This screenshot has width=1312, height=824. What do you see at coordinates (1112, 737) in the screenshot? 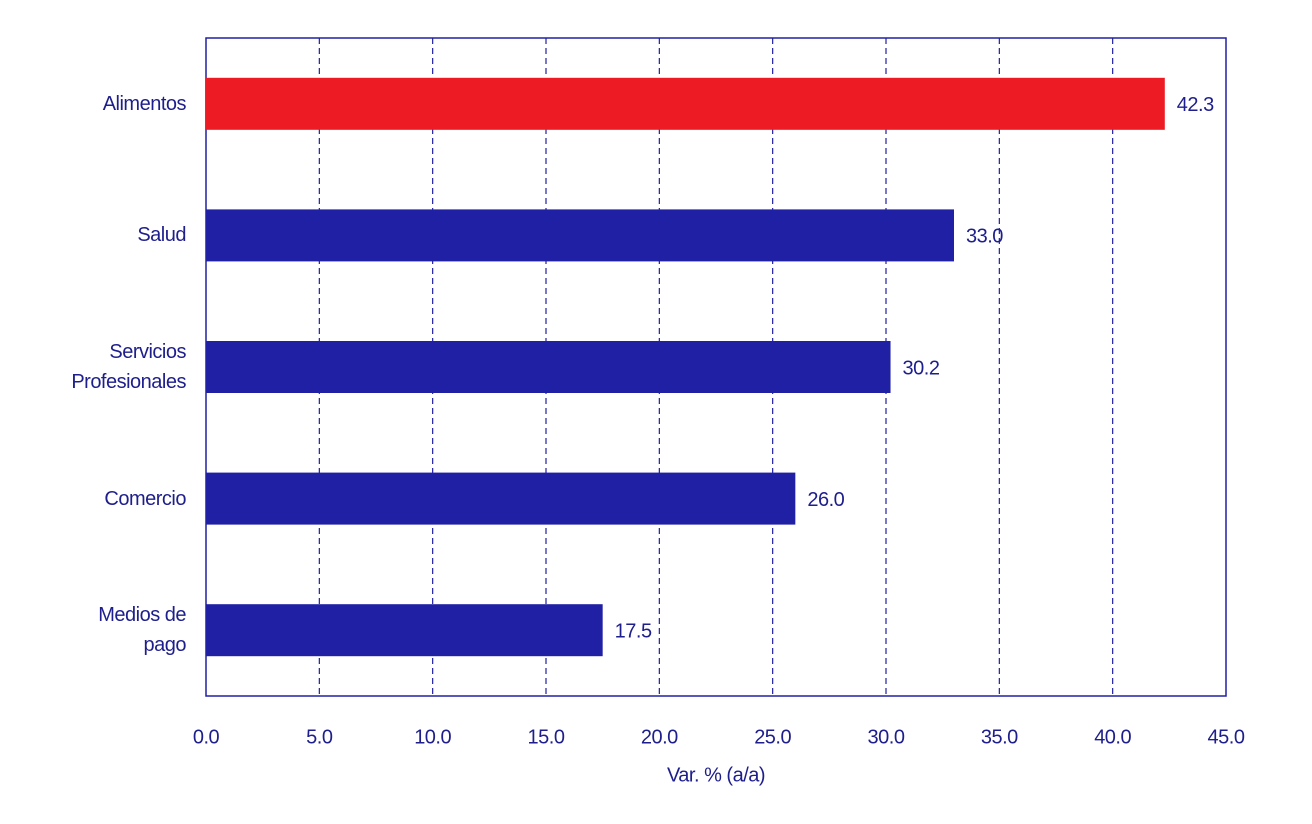
I see `x-tick-label: 40.0` at bounding box center [1112, 737].